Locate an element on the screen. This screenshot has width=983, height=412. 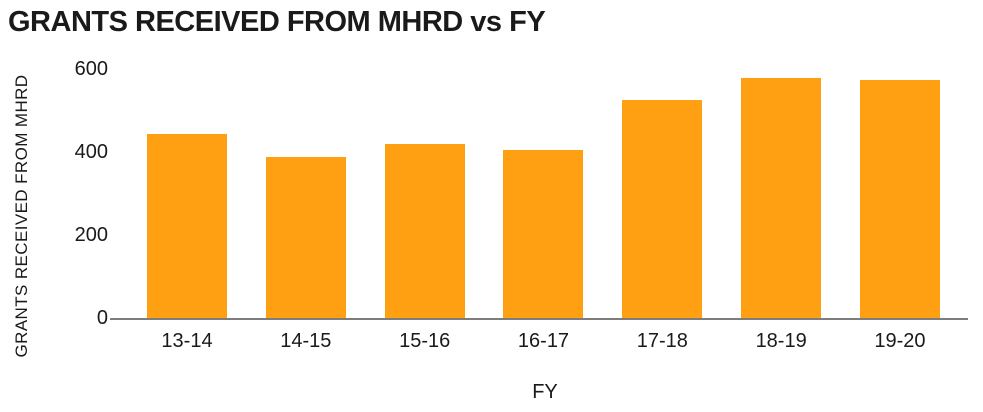
x-tick-label-18-19: 18-19 is located at coordinates (781, 341).